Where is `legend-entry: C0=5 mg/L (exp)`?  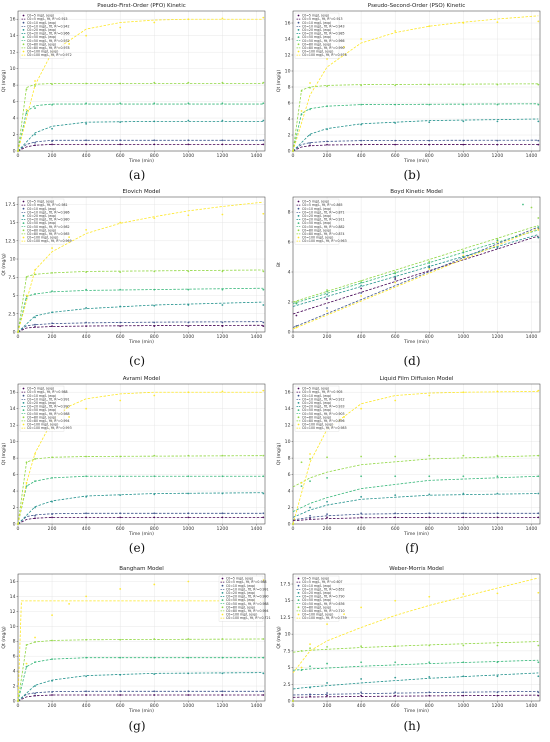 legend-entry: C0=5 mg/L (exp) is located at coordinates (315, 389).